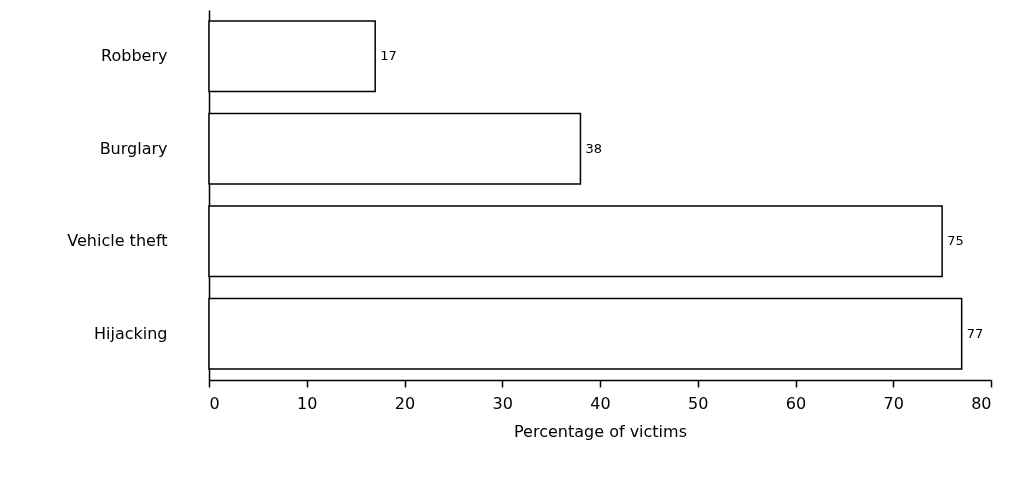  I want to click on x-tick-label: 50, so click(698, 403).